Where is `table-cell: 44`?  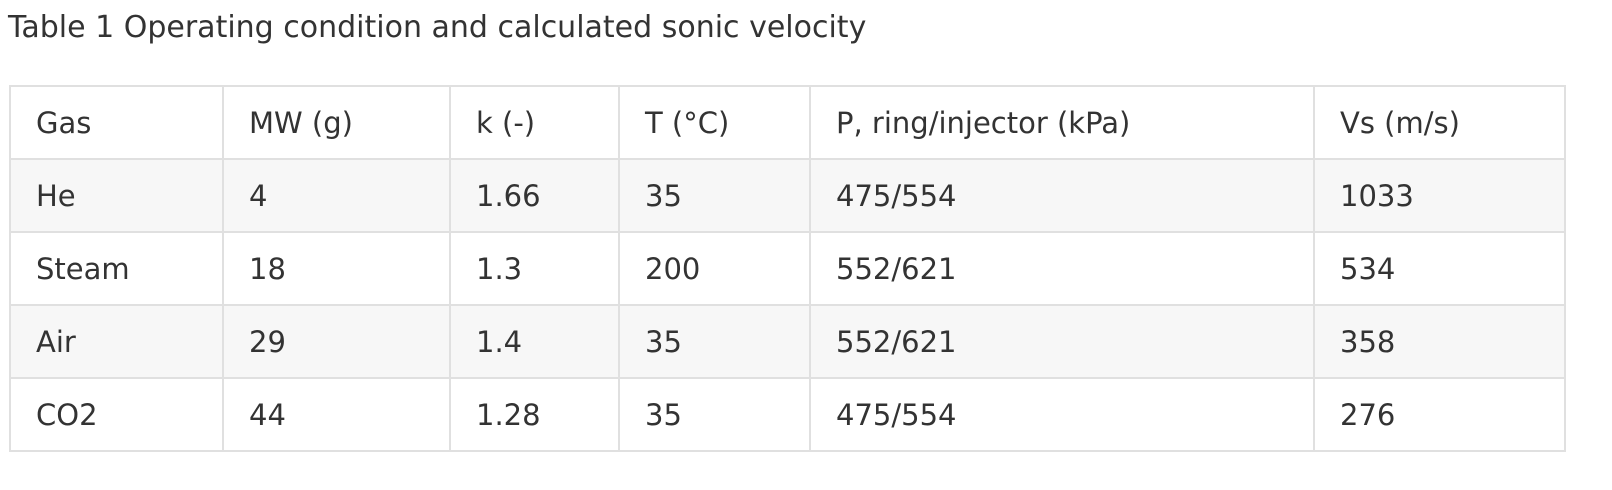 table-cell: 44 is located at coordinates (336, 414).